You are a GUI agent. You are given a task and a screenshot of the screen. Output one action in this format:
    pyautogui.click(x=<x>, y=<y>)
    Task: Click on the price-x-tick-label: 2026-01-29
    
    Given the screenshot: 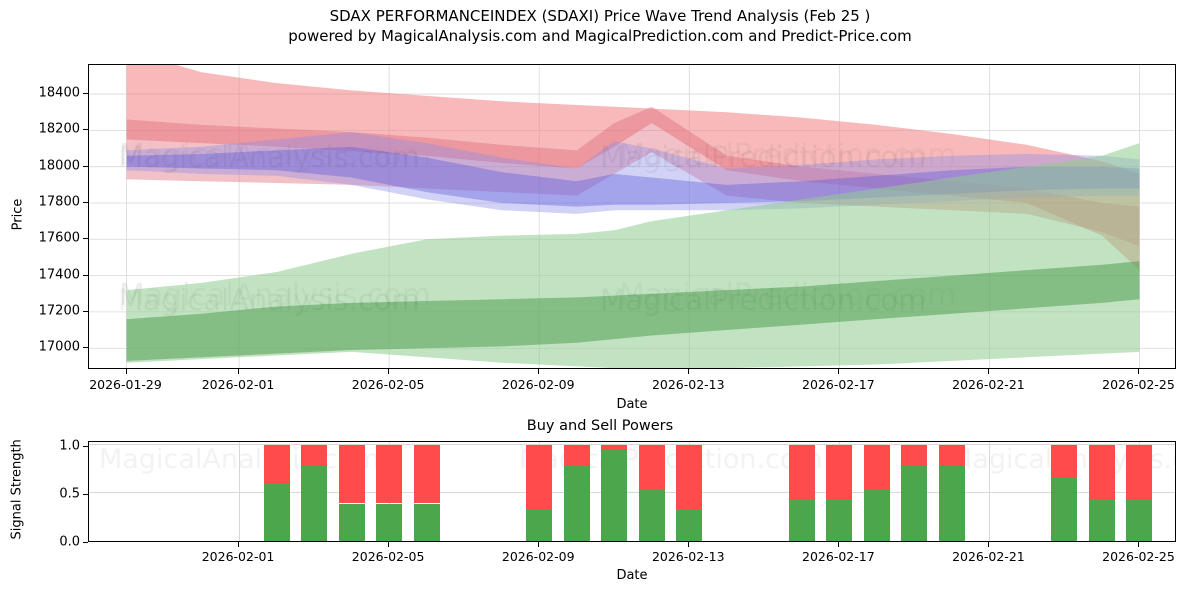 What is the action you would take?
    pyautogui.click(x=125, y=384)
    